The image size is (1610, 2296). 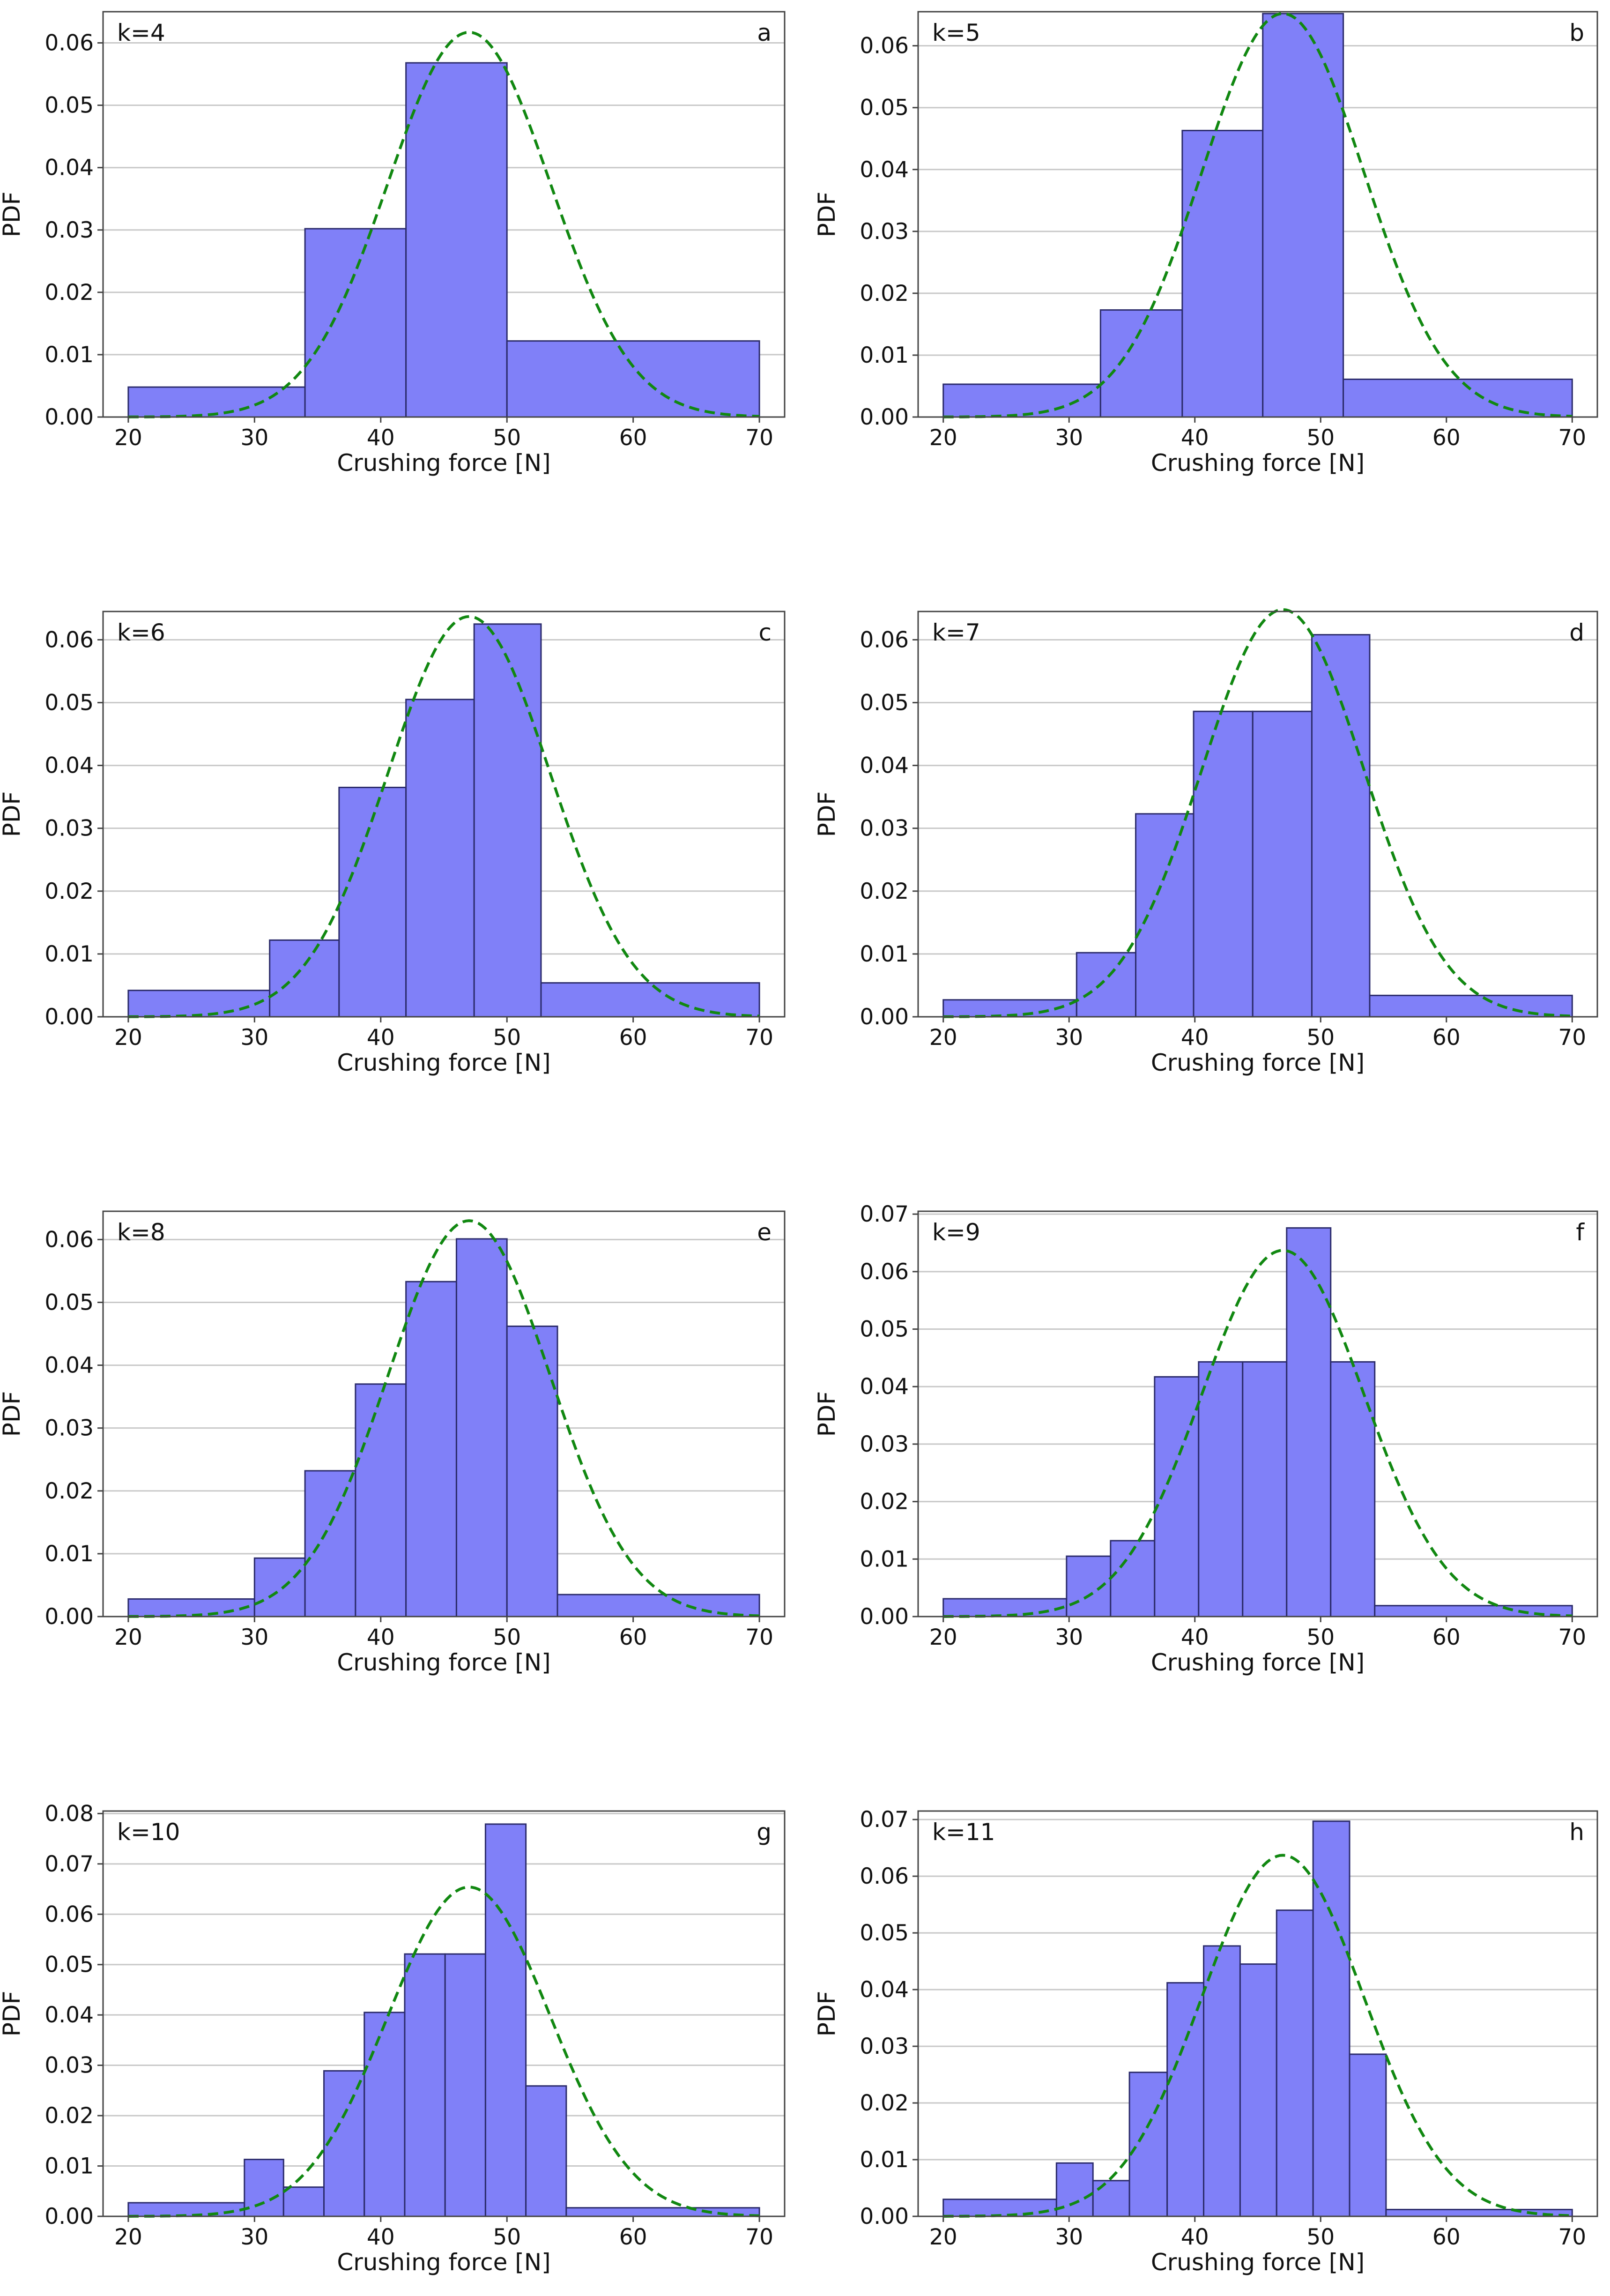 I want to click on k-annotation: k=6, so click(x=141, y=633).